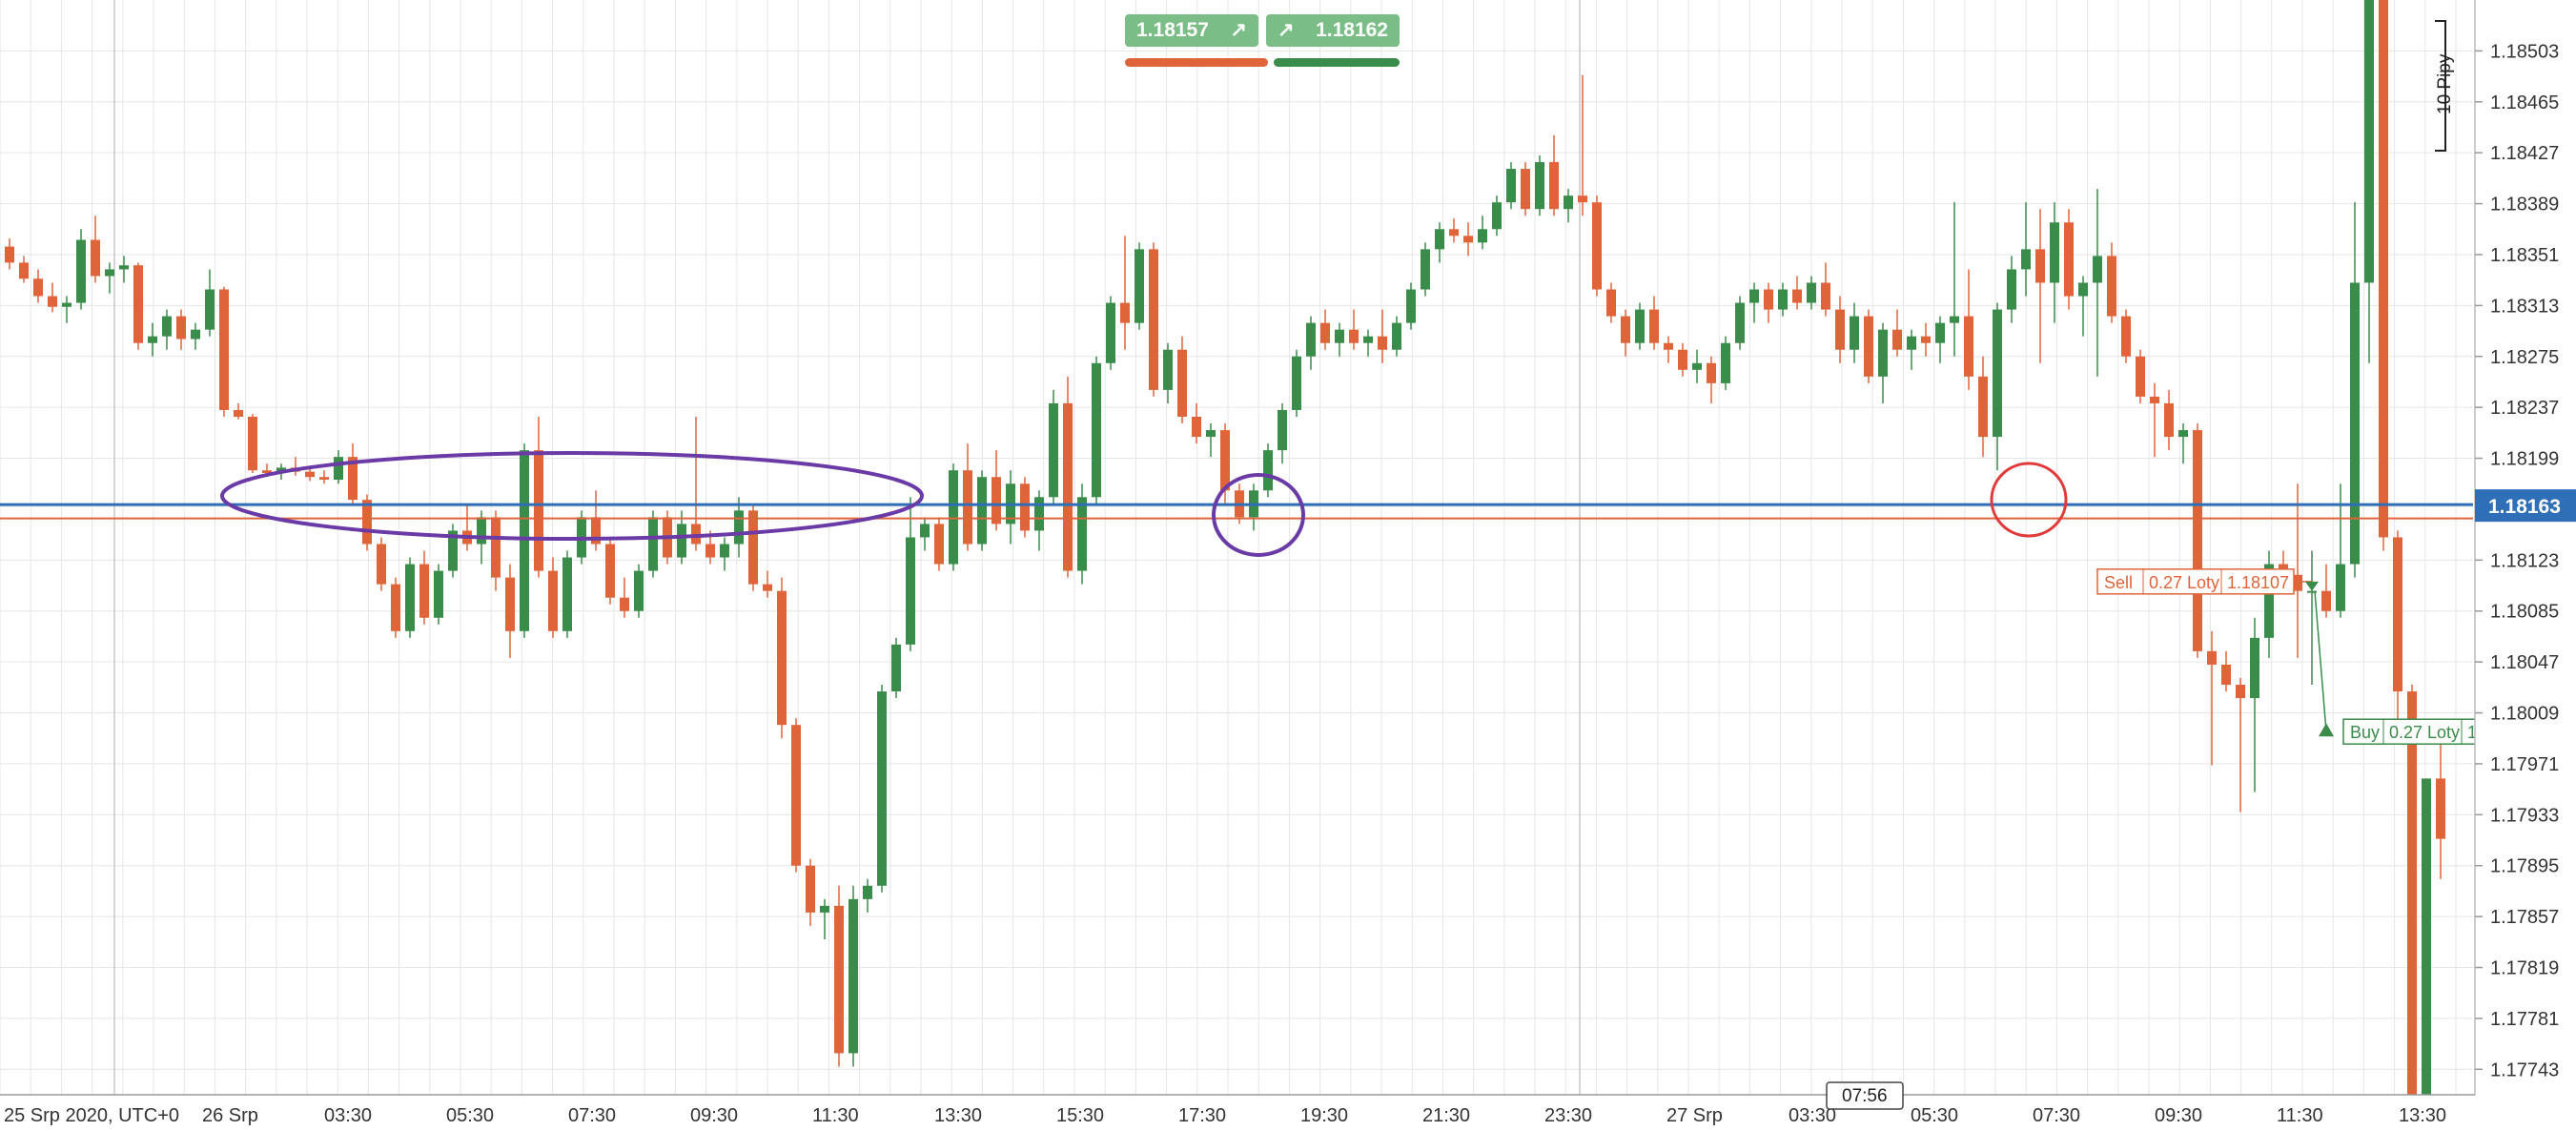  I want to click on sell-order-price: 1.18107, so click(2258, 583).